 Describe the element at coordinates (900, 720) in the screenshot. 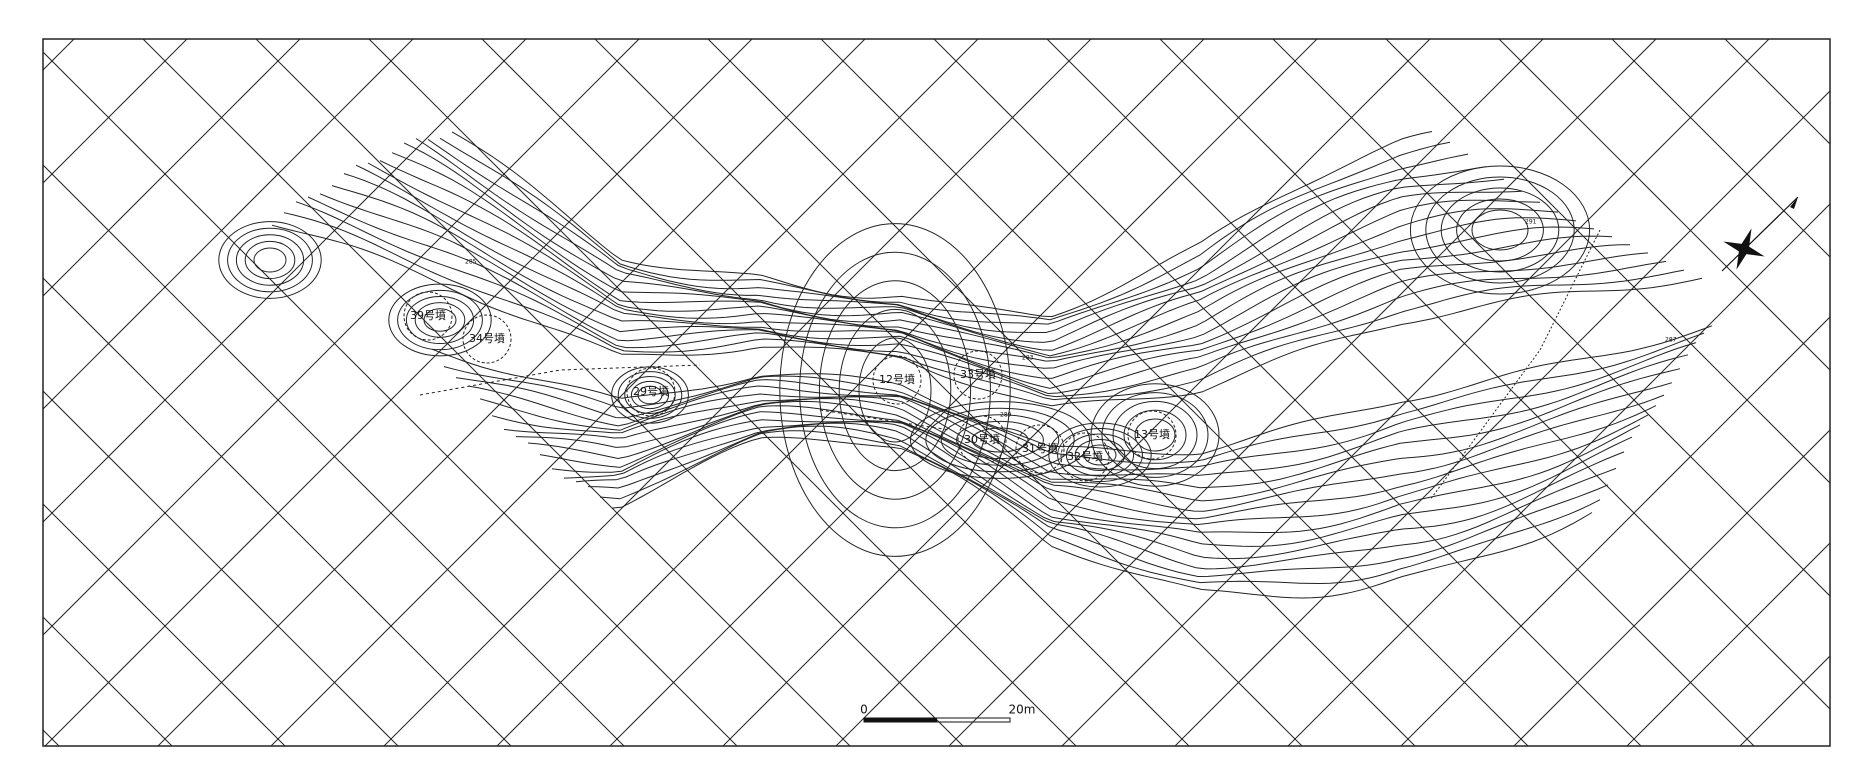

I see `scale-bar-fill` at that location.